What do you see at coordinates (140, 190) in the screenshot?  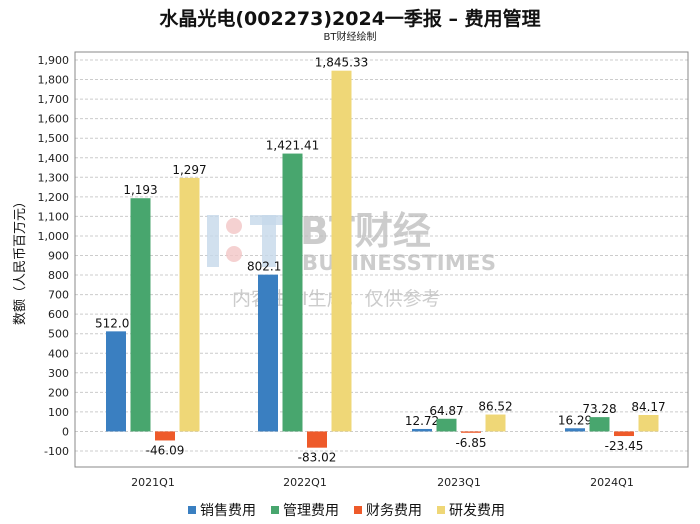 I see `data-label: 1,193` at bounding box center [140, 190].